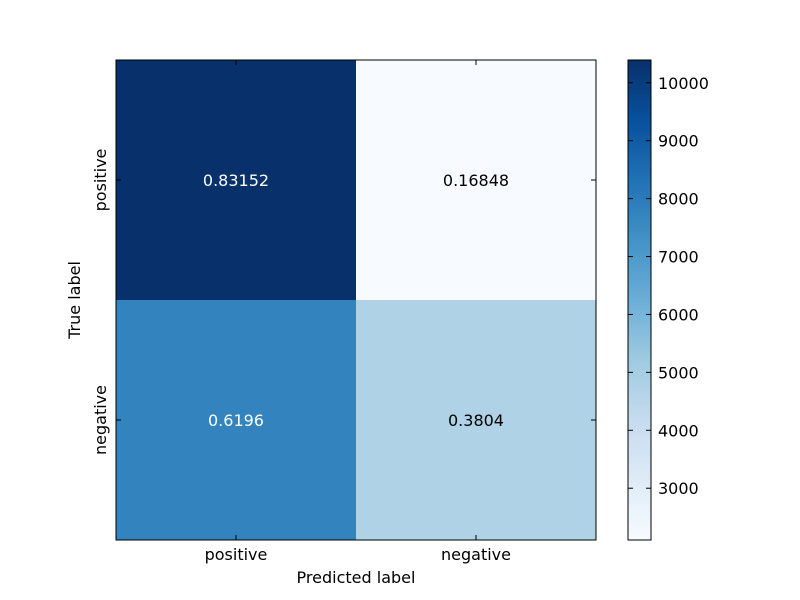  What do you see at coordinates (74, 300) in the screenshot?
I see `y-axis-label: True label` at bounding box center [74, 300].